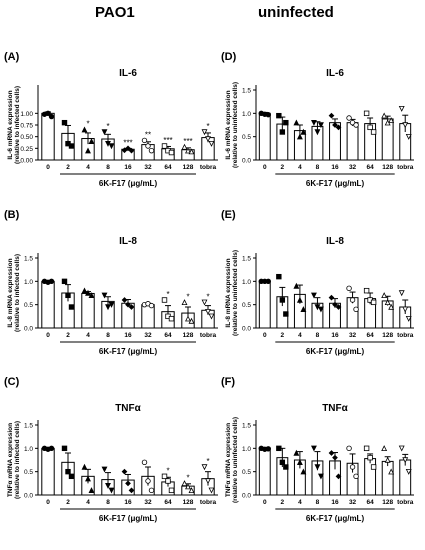 Image resolution: width=425 pixels, height=550 pixels. What do you see at coordinates (283, 502) in the screenshot?
I see `x-tick-label: 2` at bounding box center [283, 502].